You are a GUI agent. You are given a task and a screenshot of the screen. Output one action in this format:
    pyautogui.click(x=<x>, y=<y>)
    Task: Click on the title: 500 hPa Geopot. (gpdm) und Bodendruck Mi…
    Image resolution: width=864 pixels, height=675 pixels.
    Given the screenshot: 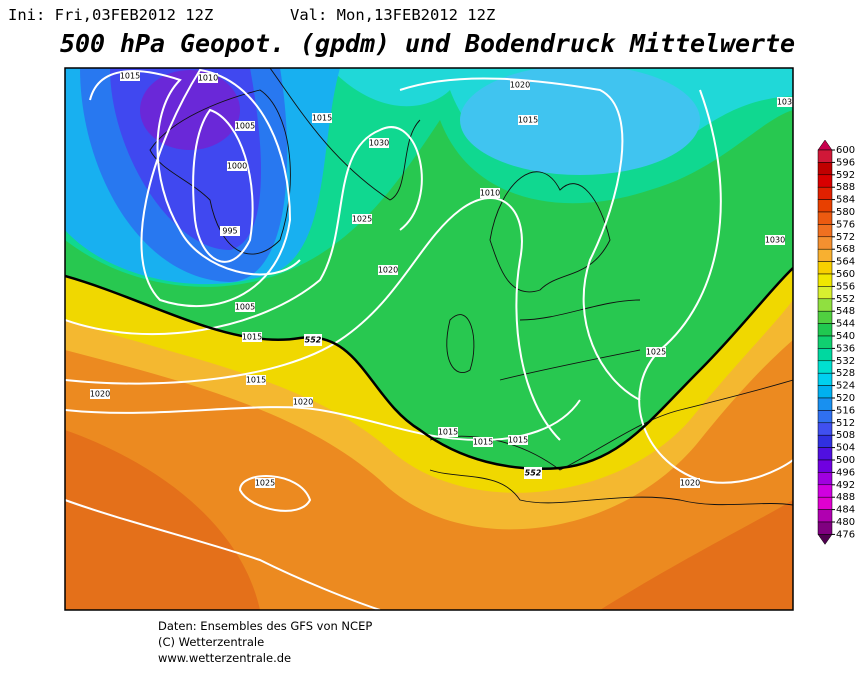 What is the action you would take?
    pyautogui.click(x=427, y=43)
    